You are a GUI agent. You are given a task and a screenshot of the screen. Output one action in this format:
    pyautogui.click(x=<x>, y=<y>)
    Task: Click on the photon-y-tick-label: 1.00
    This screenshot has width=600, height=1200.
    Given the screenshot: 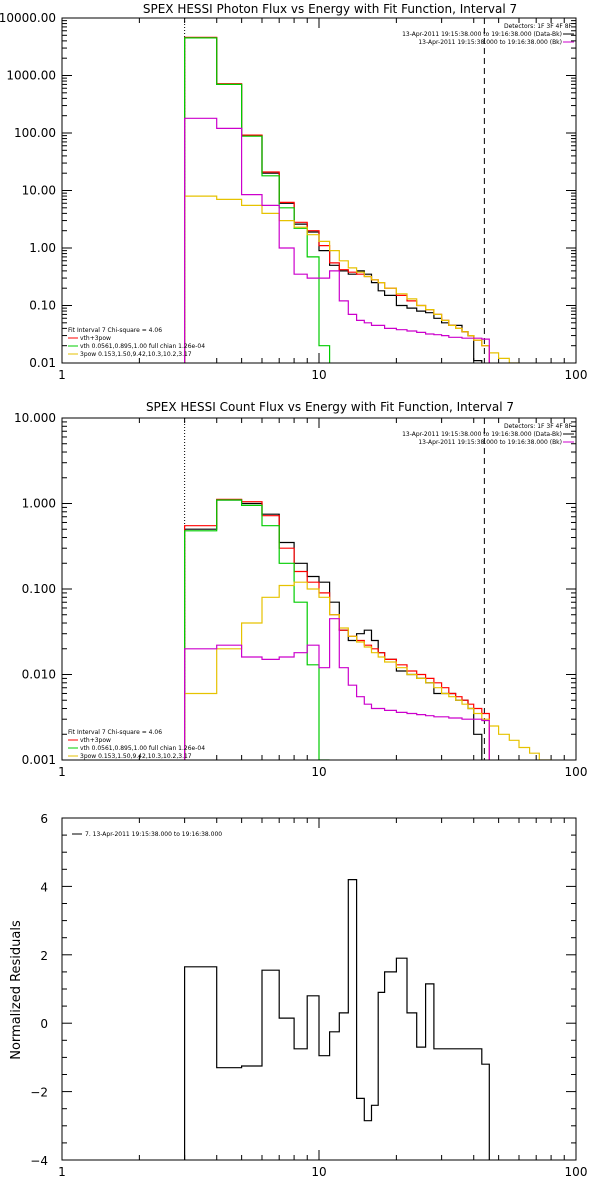 What is the action you would take?
    pyautogui.click(x=42, y=248)
    